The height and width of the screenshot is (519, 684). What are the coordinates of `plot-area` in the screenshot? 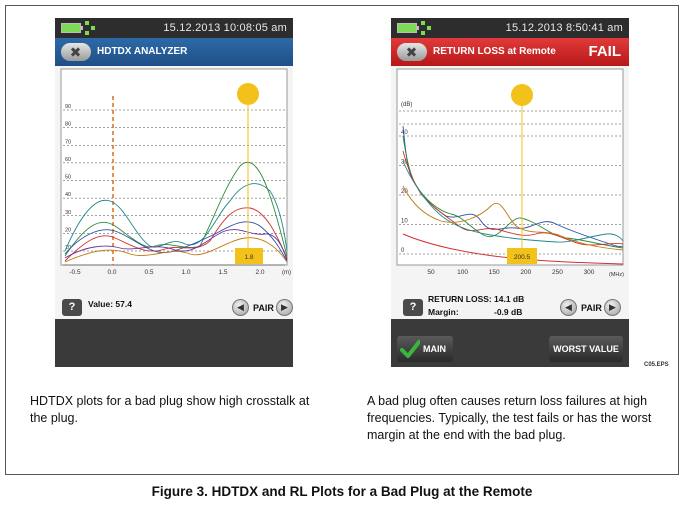 It's located at (510, 167).